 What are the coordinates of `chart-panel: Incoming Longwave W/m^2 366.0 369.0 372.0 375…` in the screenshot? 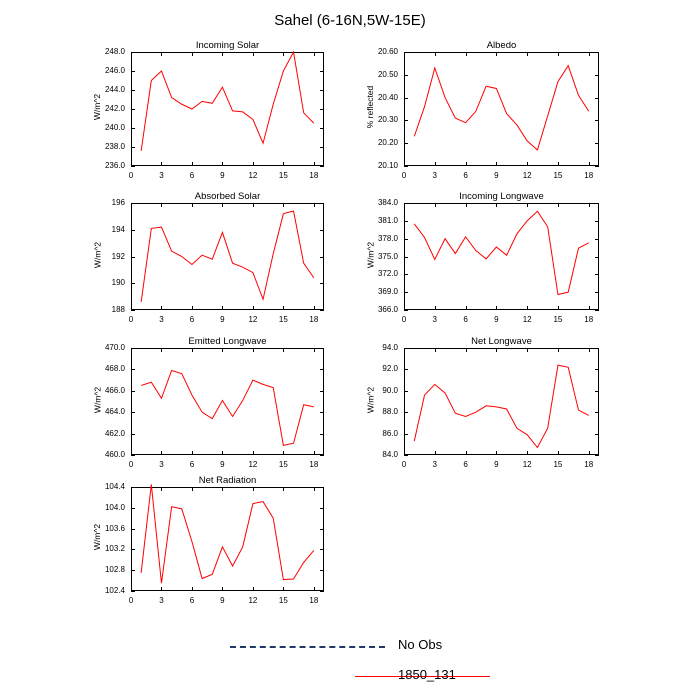 It's located at (482, 257).